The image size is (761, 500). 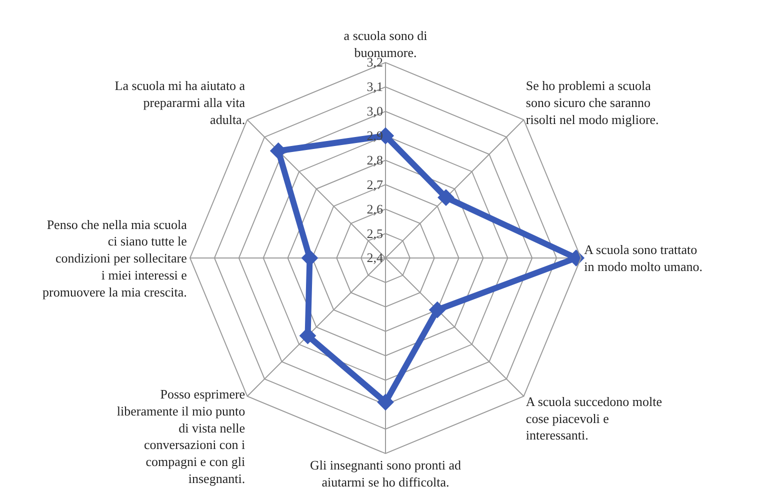 I want to click on spoke-label: Se ho problemi a scuola sono sicuro che saranno risolti nel modo migliore., so click(x=592, y=102).